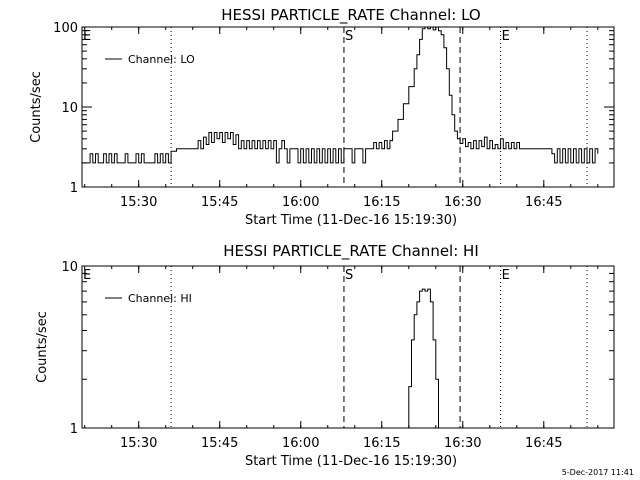 The image size is (640, 480). I want to click on hi-y-tick-label: 10, so click(69, 267).